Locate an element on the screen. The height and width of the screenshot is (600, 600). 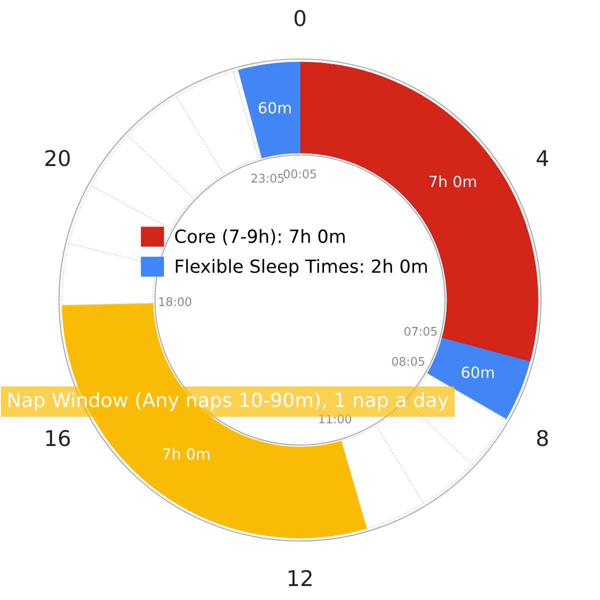
text: 0 is located at coordinates (300, 18).